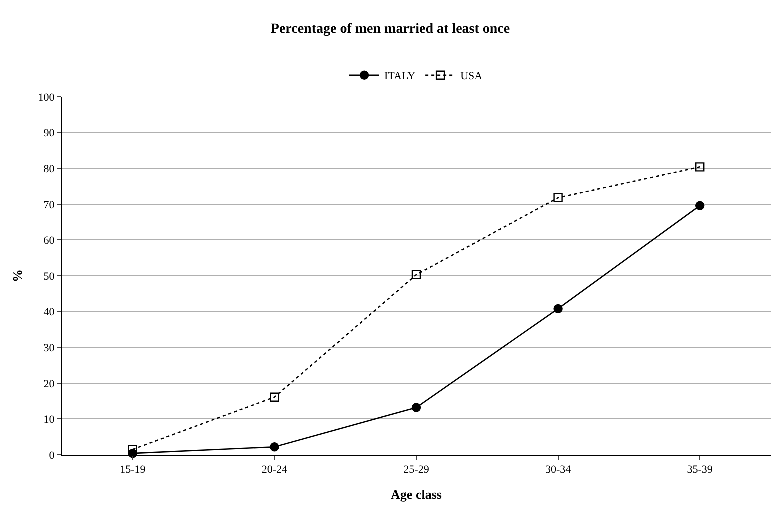 The width and height of the screenshot is (781, 517). What do you see at coordinates (471, 76) in the screenshot?
I see `legend-label: USA` at bounding box center [471, 76].